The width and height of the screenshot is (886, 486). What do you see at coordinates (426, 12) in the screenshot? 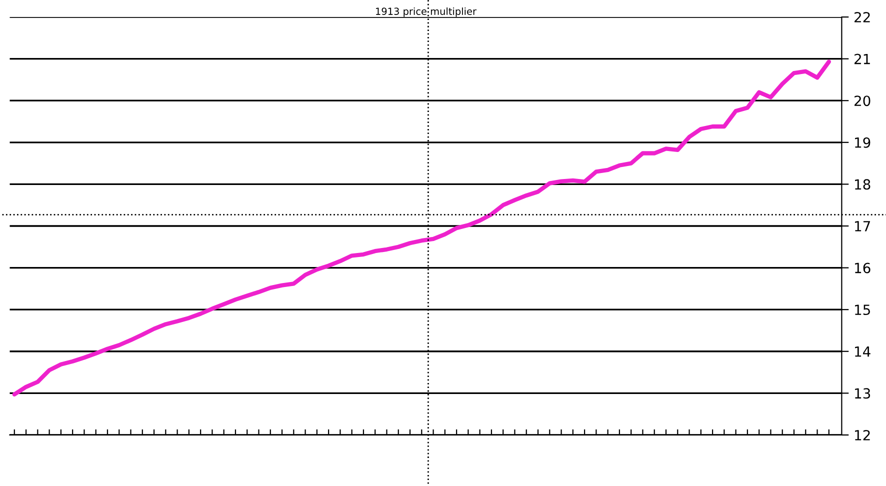
I see `chart-title: 1913 price multiplier` at bounding box center [426, 12].